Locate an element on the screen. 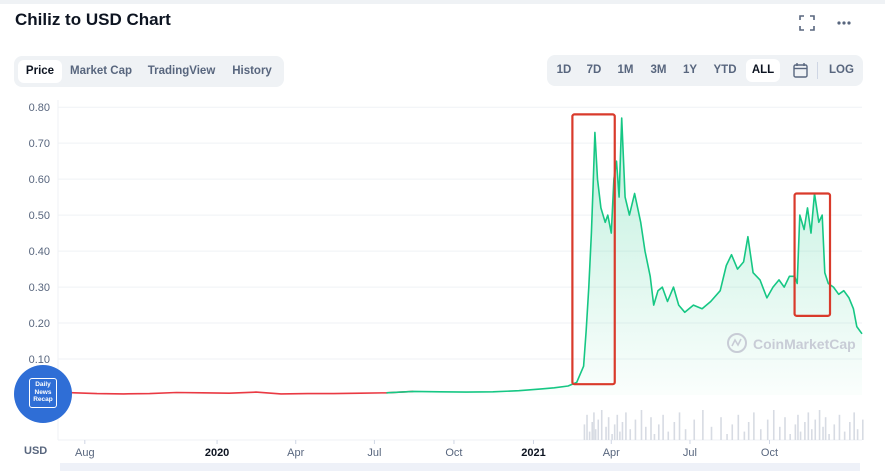  tab-history: History is located at coordinates (252, 71).